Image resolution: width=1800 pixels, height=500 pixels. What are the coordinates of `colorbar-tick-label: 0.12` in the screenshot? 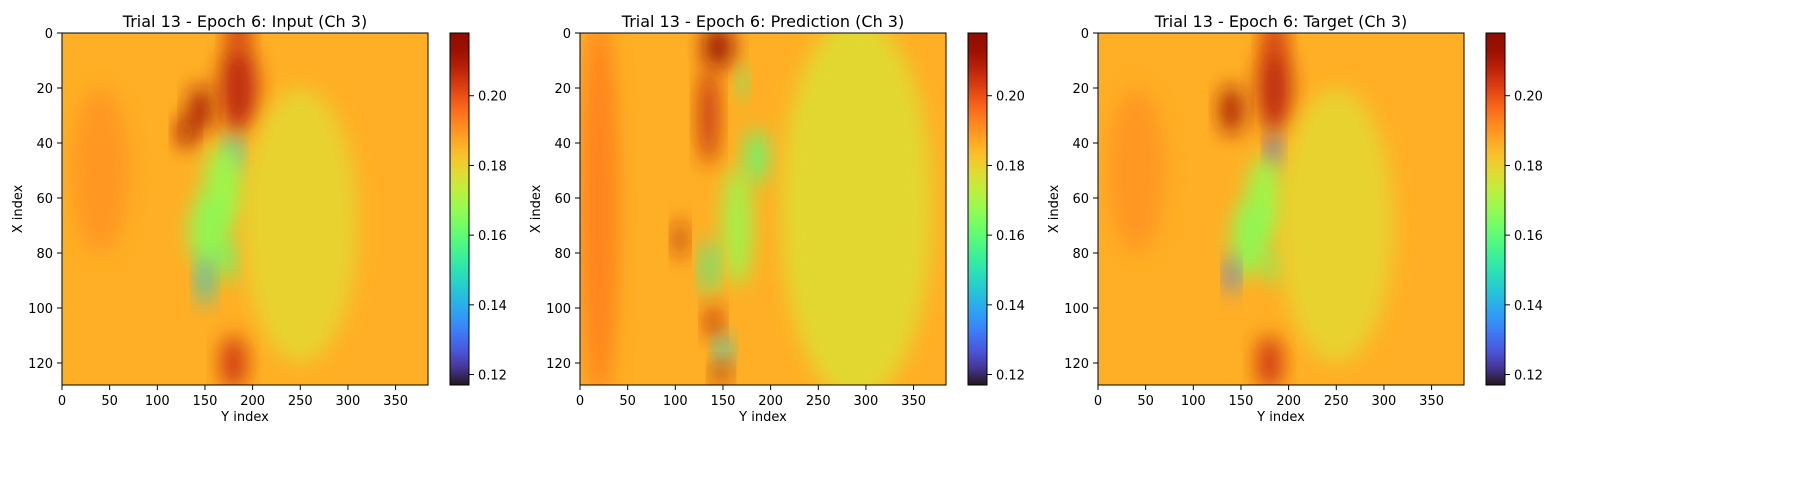 It's located at (1010, 376).